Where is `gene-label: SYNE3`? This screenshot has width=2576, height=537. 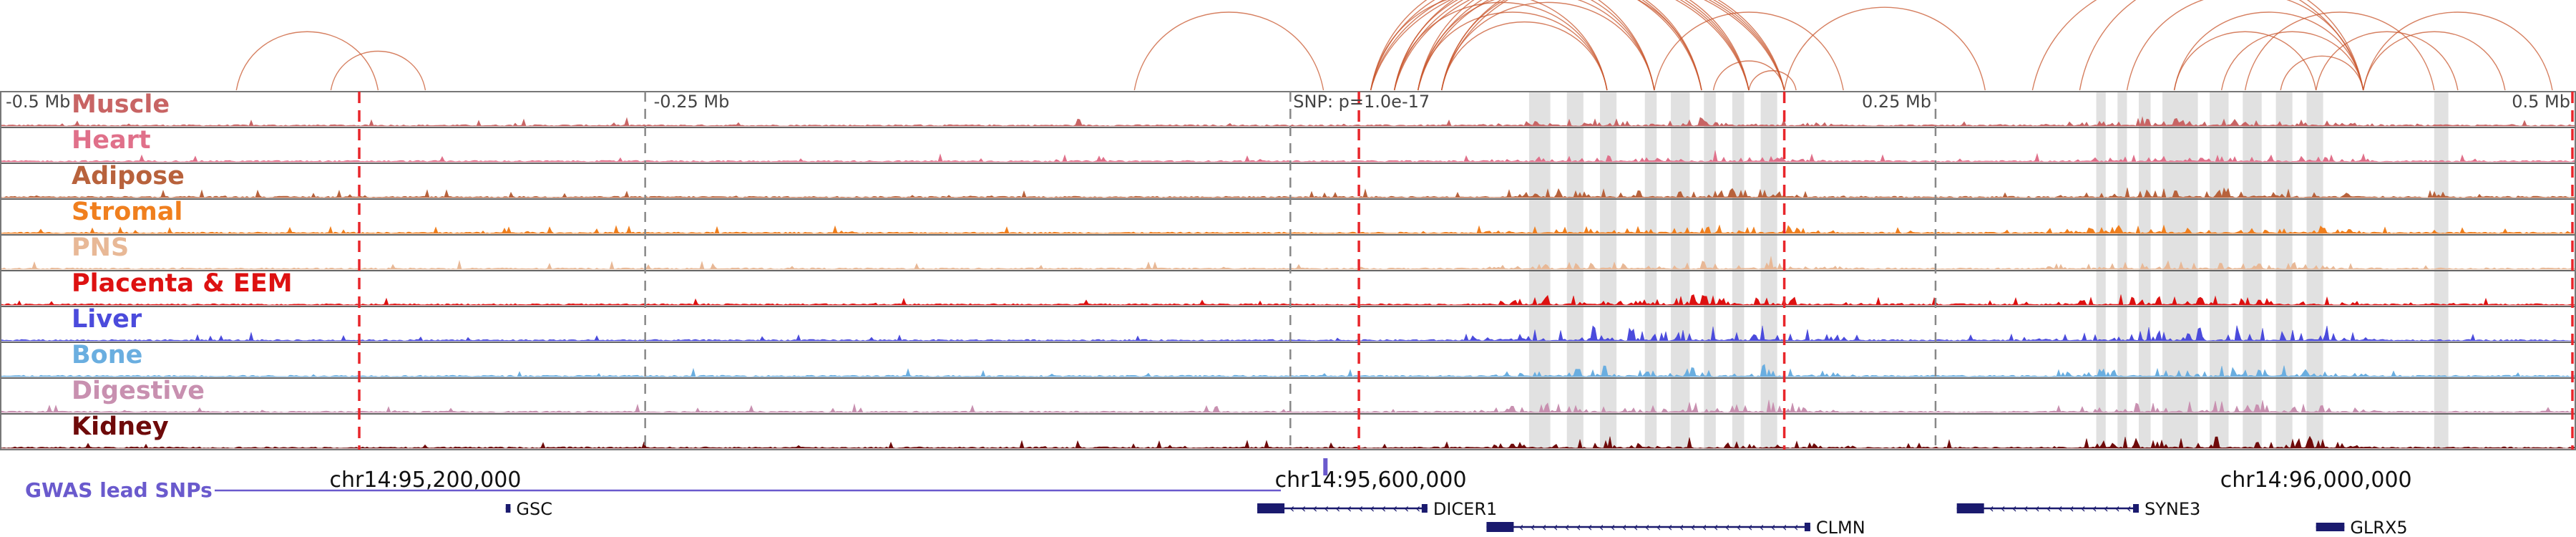 gene-label: SYNE3 is located at coordinates (2172, 509).